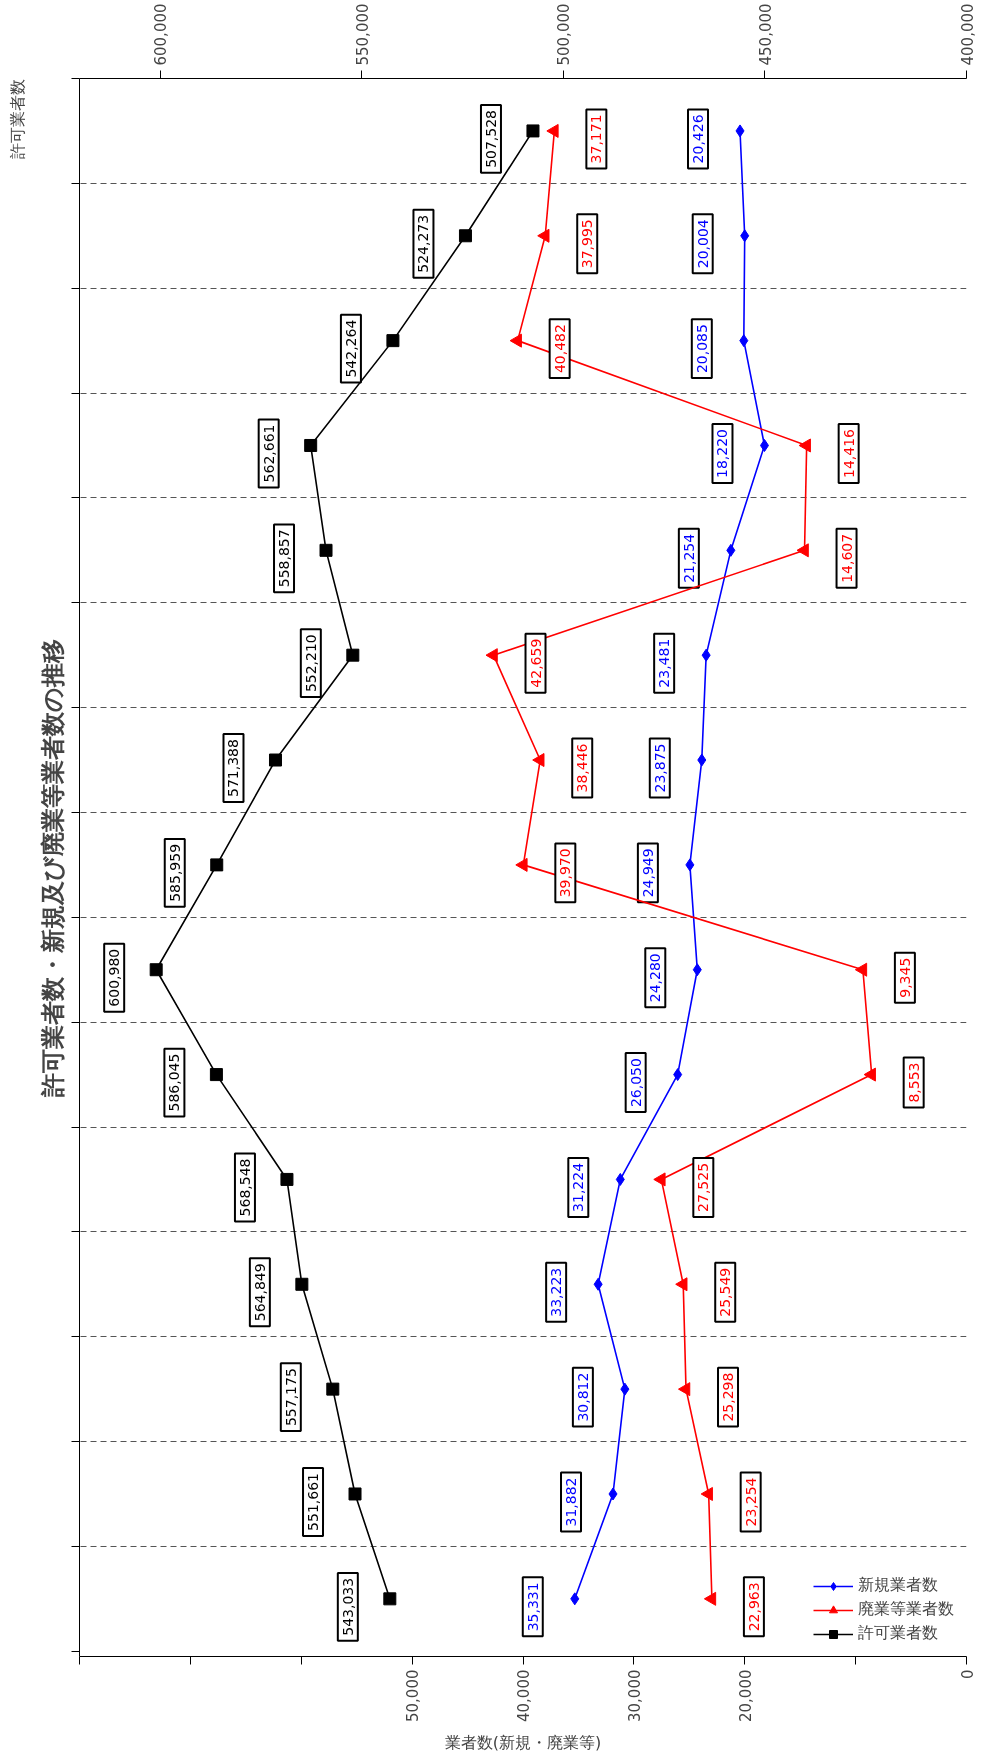 This screenshot has width=986, height=1754. What do you see at coordinates (898, 1585) in the screenshot?
I see `legend-label: 新規業者数` at bounding box center [898, 1585].